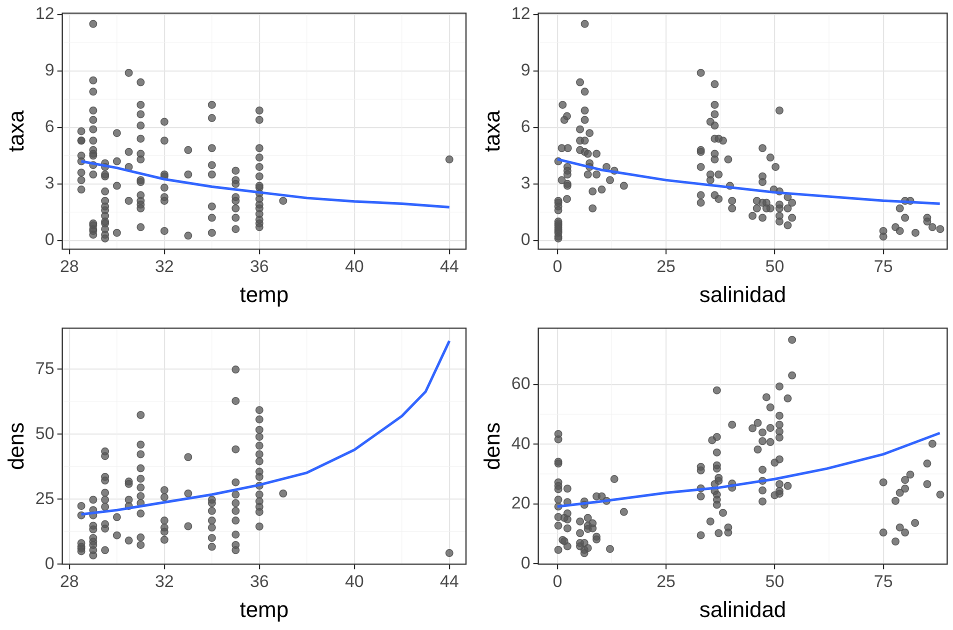 Image resolution: width=953 pixels, height=630 pixels. I want to click on y-tick-label: 40, so click(520, 443).